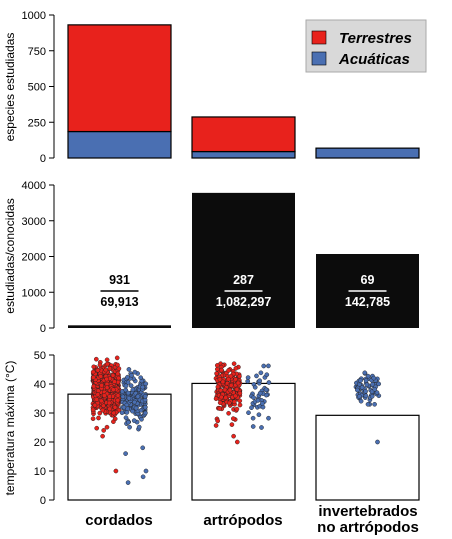  What do you see at coordinates (243, 134) in the screenshot?
I see `bar-terrestrial-artropodos` at bounding box center [243, 134].